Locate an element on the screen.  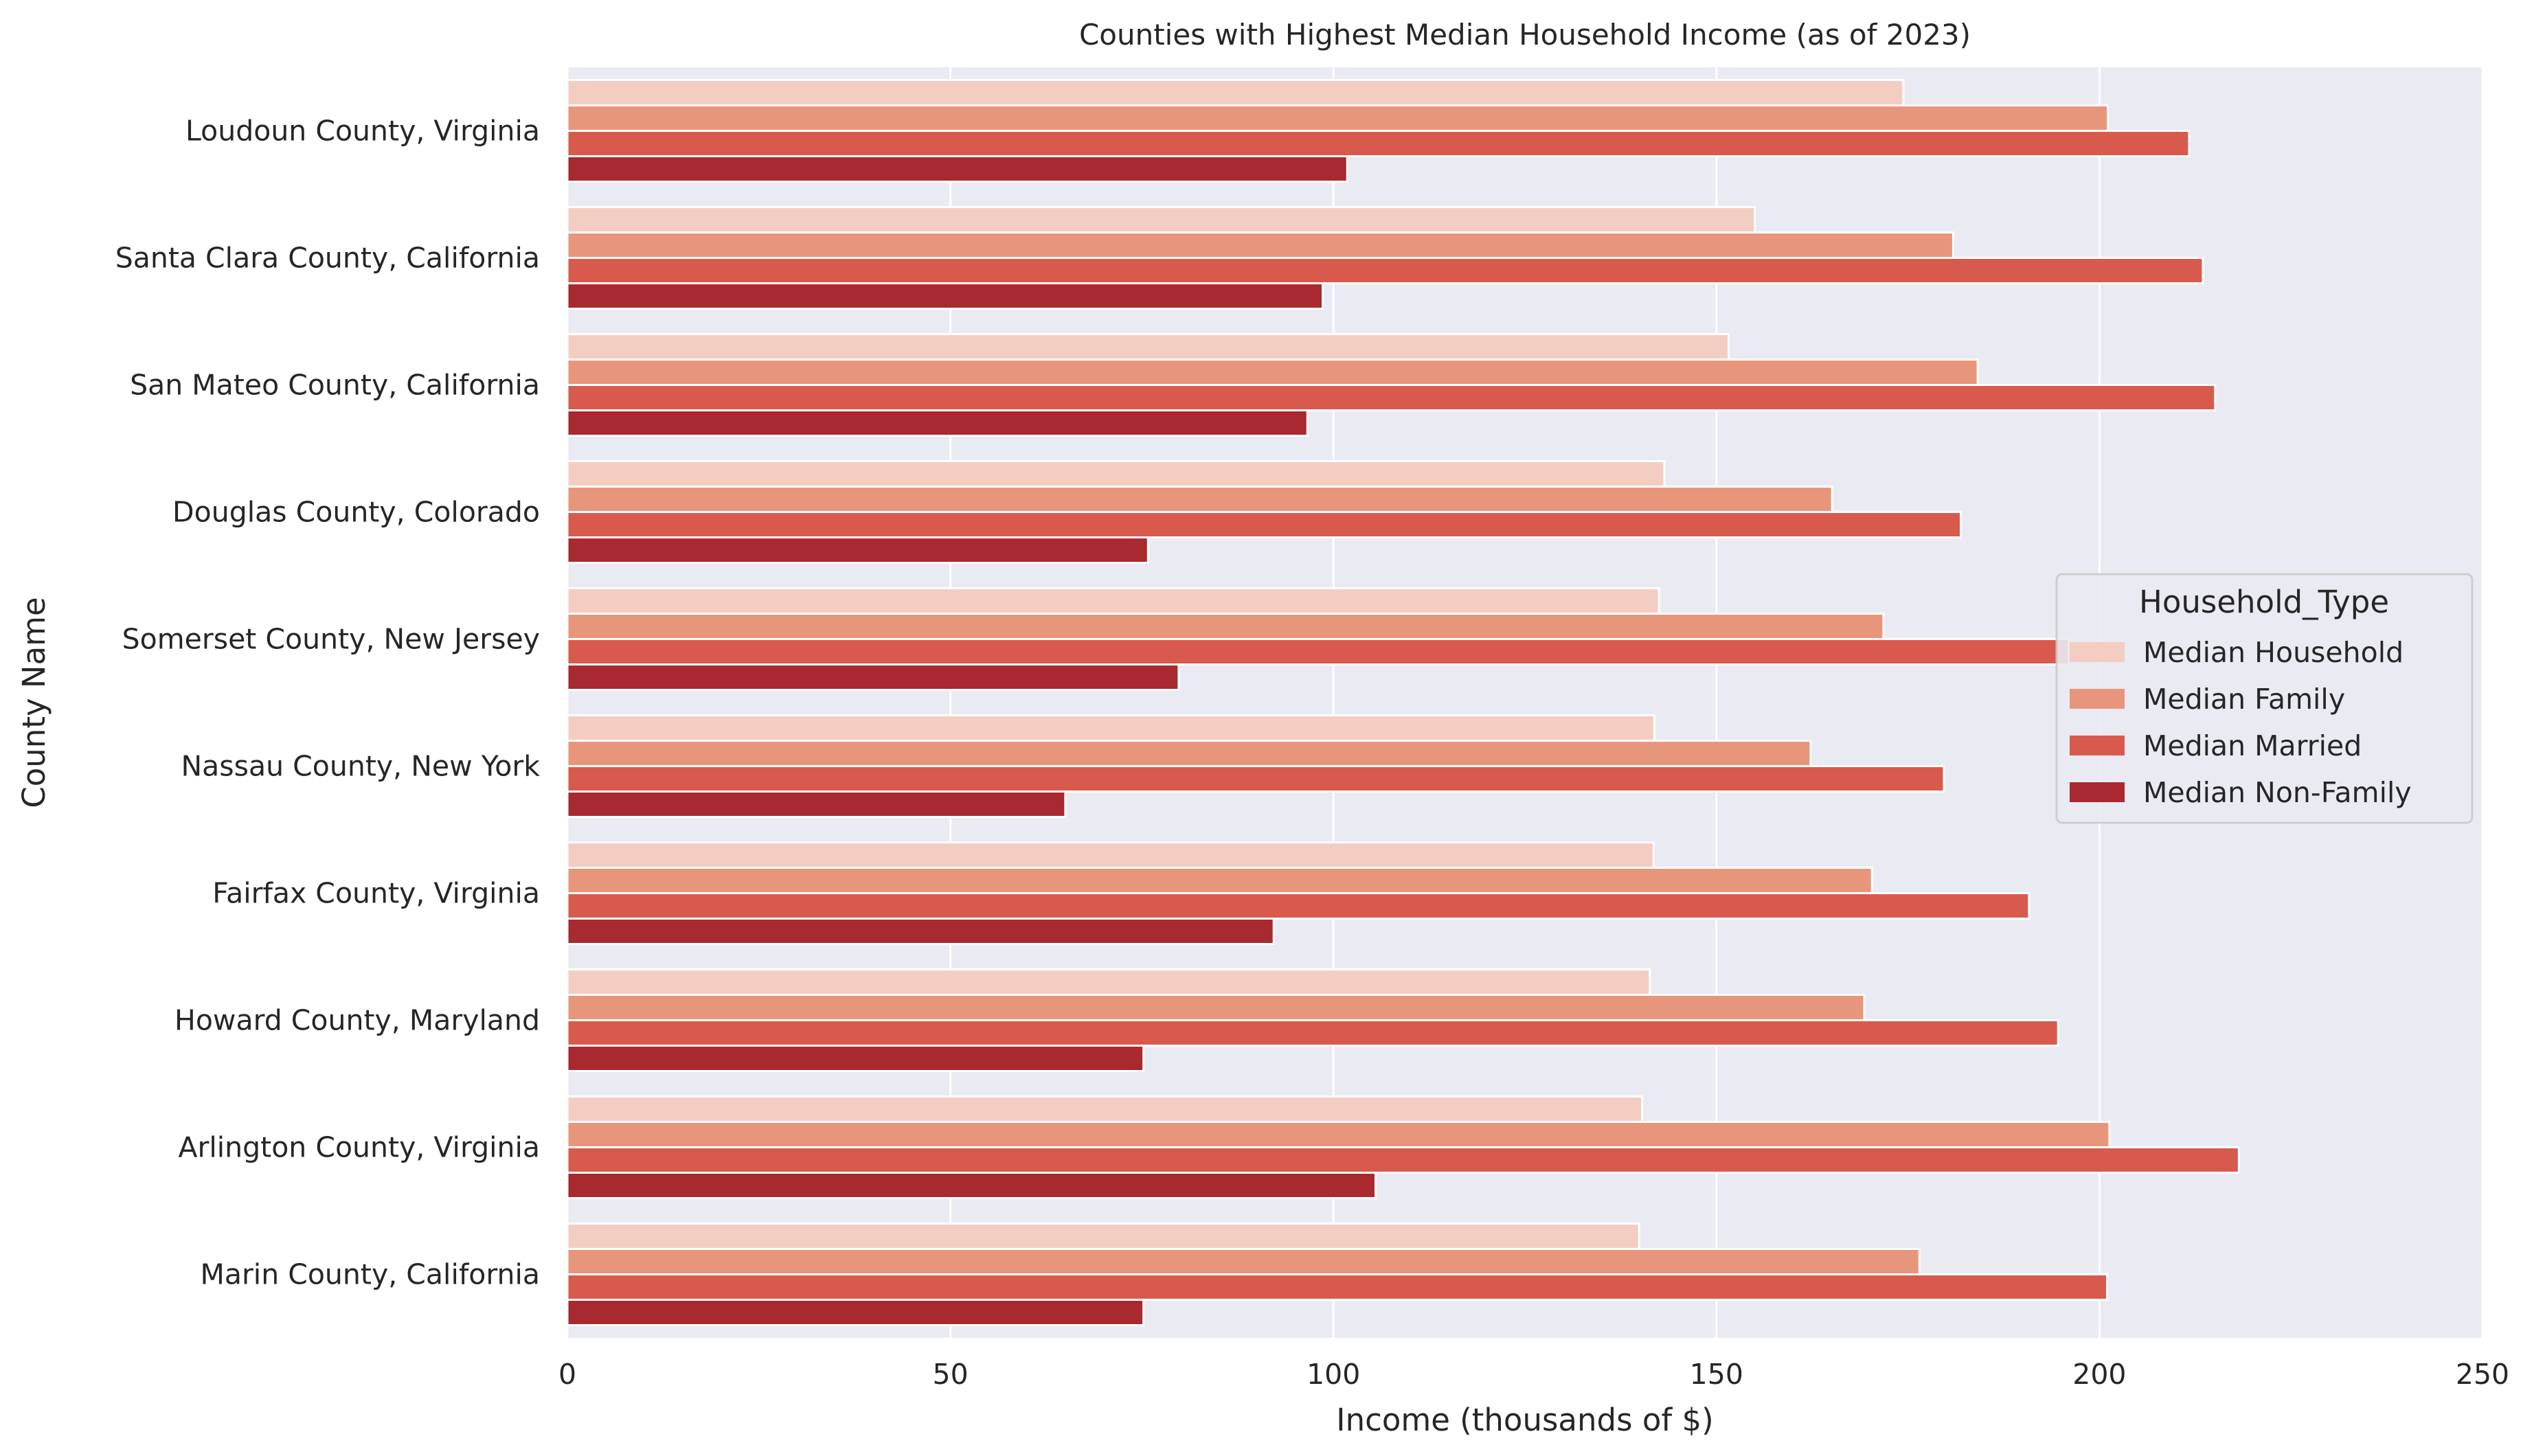
x-tick-label: 50 is located at coordinates (951, 1374).